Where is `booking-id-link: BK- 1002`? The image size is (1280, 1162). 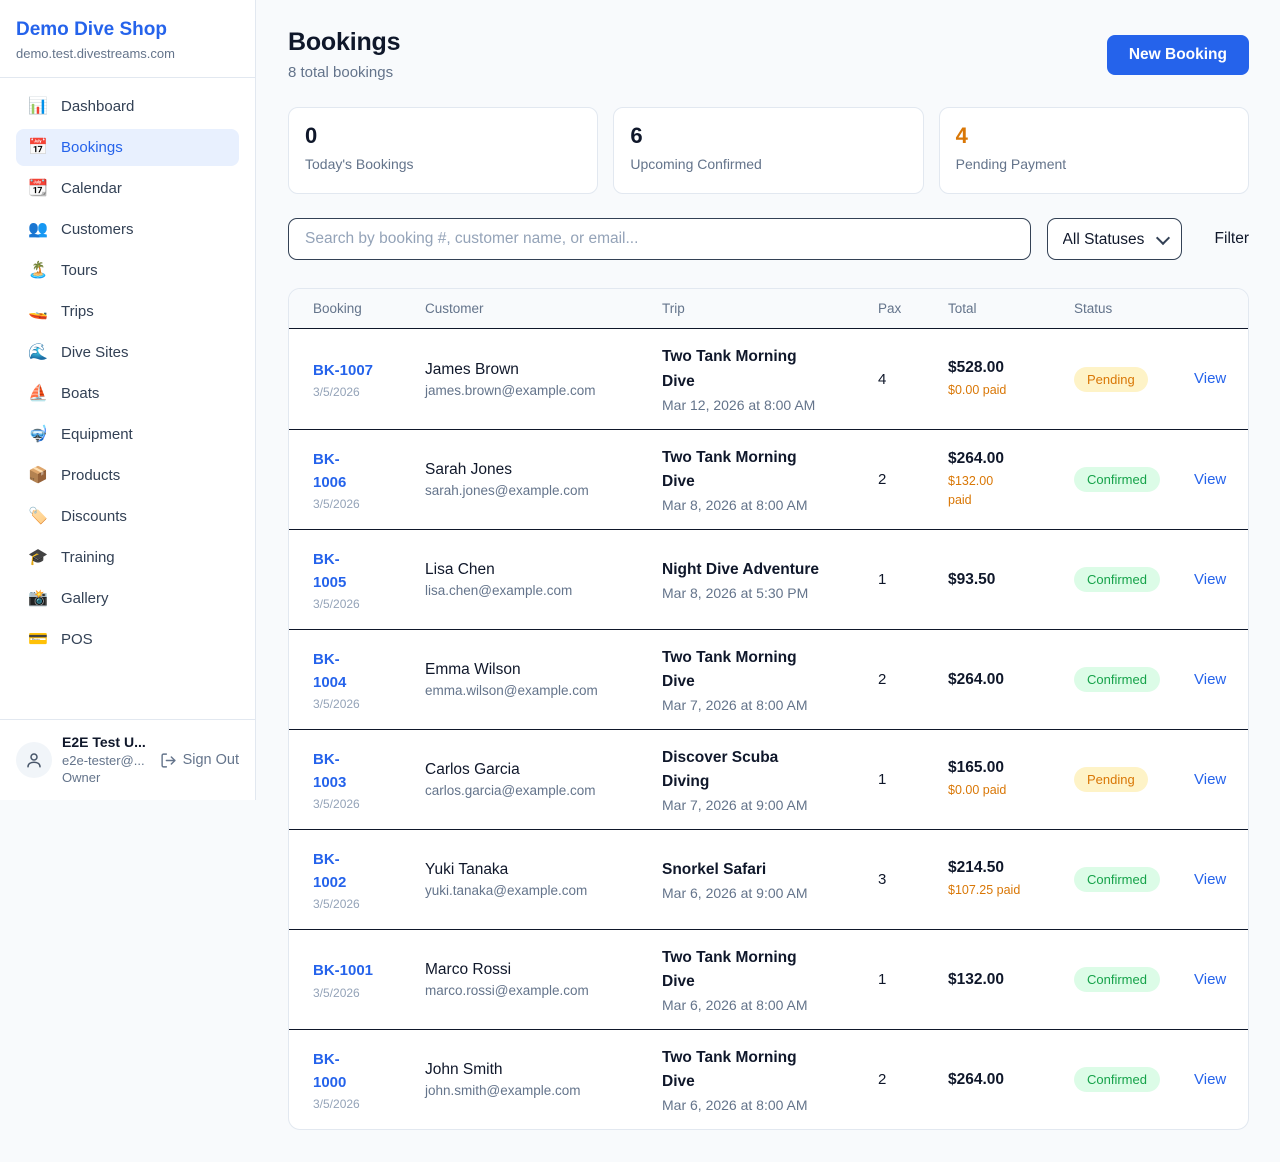
booking-id-link: BK- 1002 is located at coordinates (330, 870).